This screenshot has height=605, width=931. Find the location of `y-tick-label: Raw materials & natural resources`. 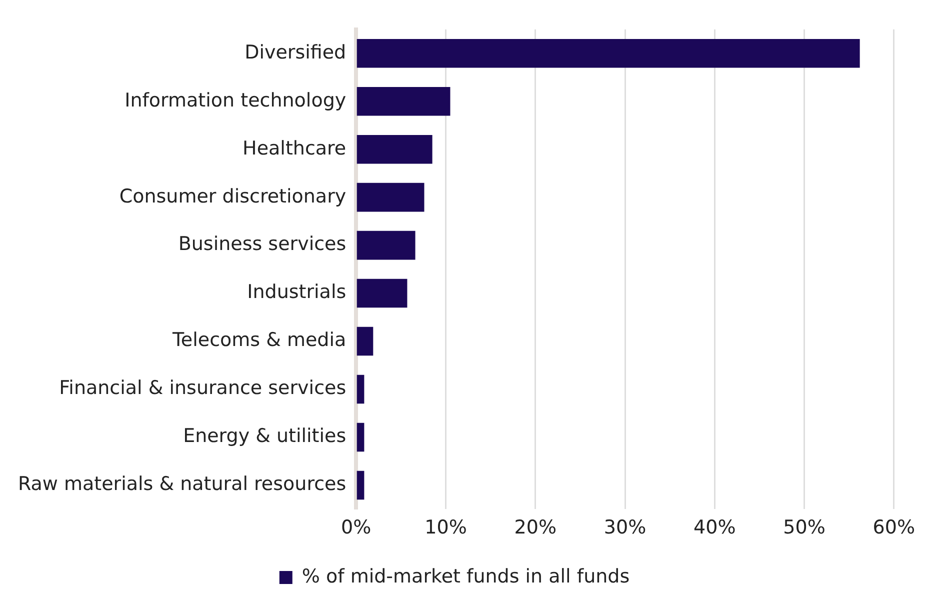

y-tick-label: Raw materials & natural resources is located at coordinates (182, 484).